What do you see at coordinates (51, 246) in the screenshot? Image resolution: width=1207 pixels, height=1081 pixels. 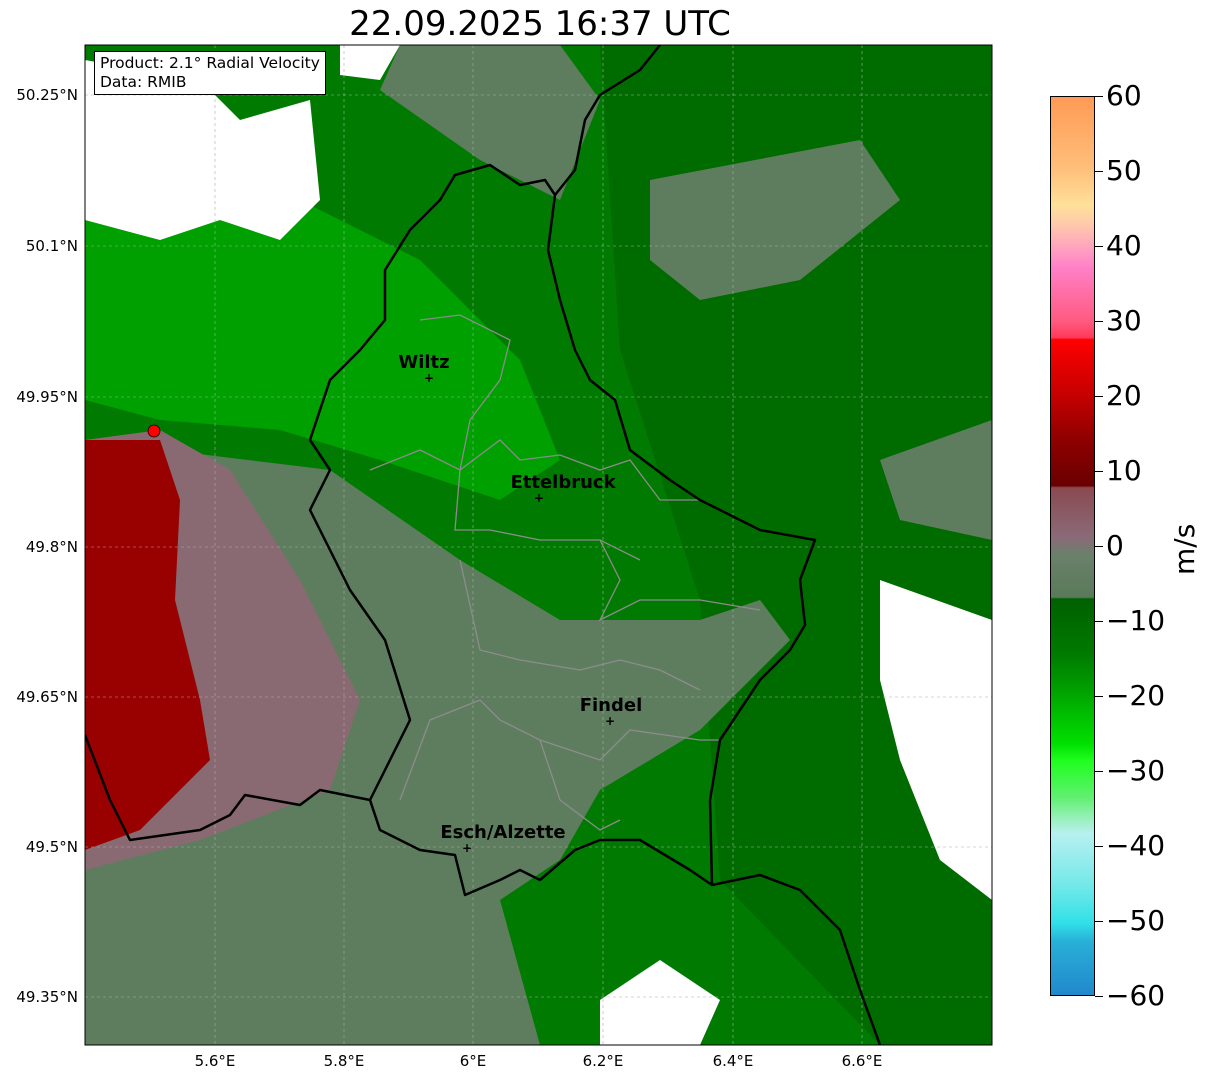 I see `lat-tick: 50.1°N` at bounding box center [51, 246].